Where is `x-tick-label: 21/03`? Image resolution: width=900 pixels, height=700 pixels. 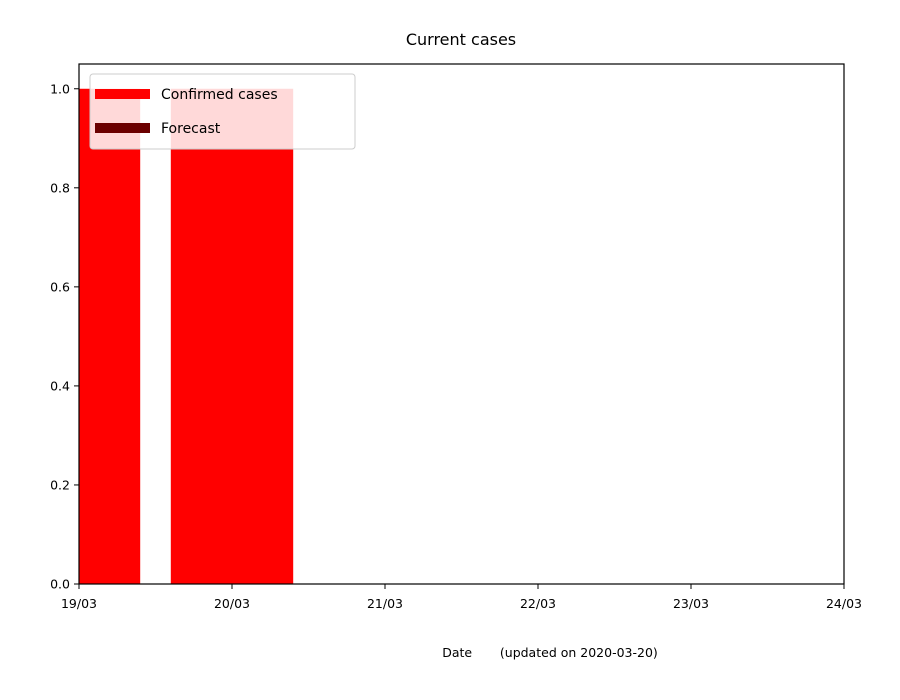
x-tick-label: 21/03 is located at coordinates (385, 603).